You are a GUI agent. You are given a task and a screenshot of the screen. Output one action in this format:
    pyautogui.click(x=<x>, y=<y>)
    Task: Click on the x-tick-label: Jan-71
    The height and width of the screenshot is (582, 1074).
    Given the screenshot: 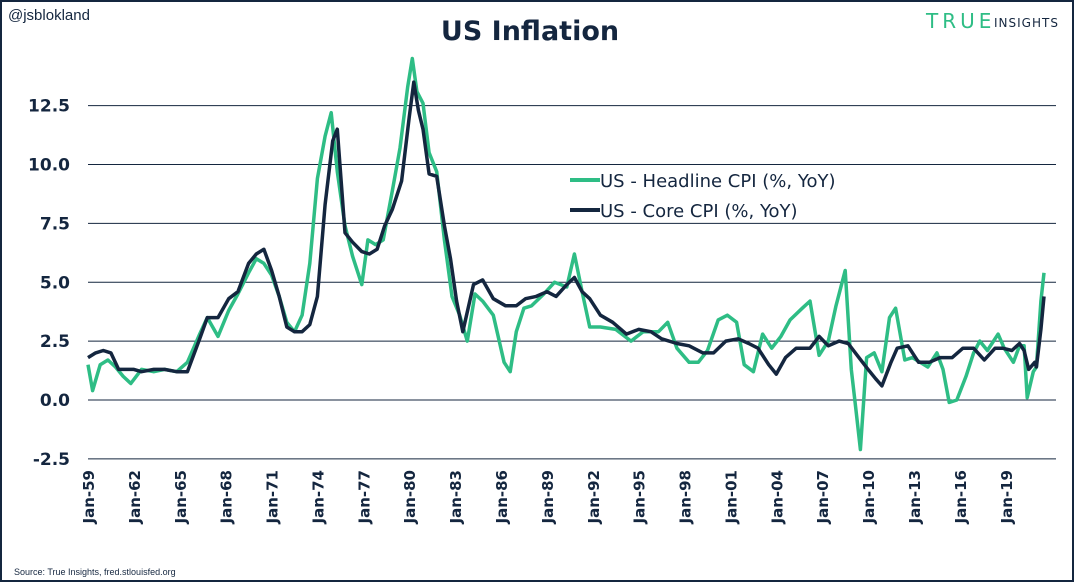 What is the action you would take?
    pyautogui.click(x=273, y=497)
    